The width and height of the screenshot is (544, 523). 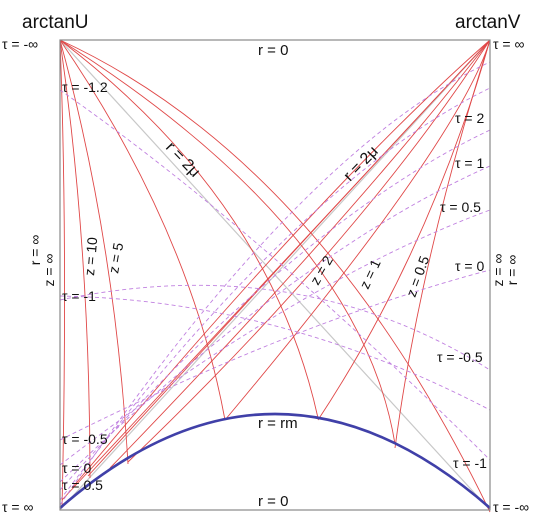 I want to click on tau-right-label: τ = 0, so click(x=469, y=266).